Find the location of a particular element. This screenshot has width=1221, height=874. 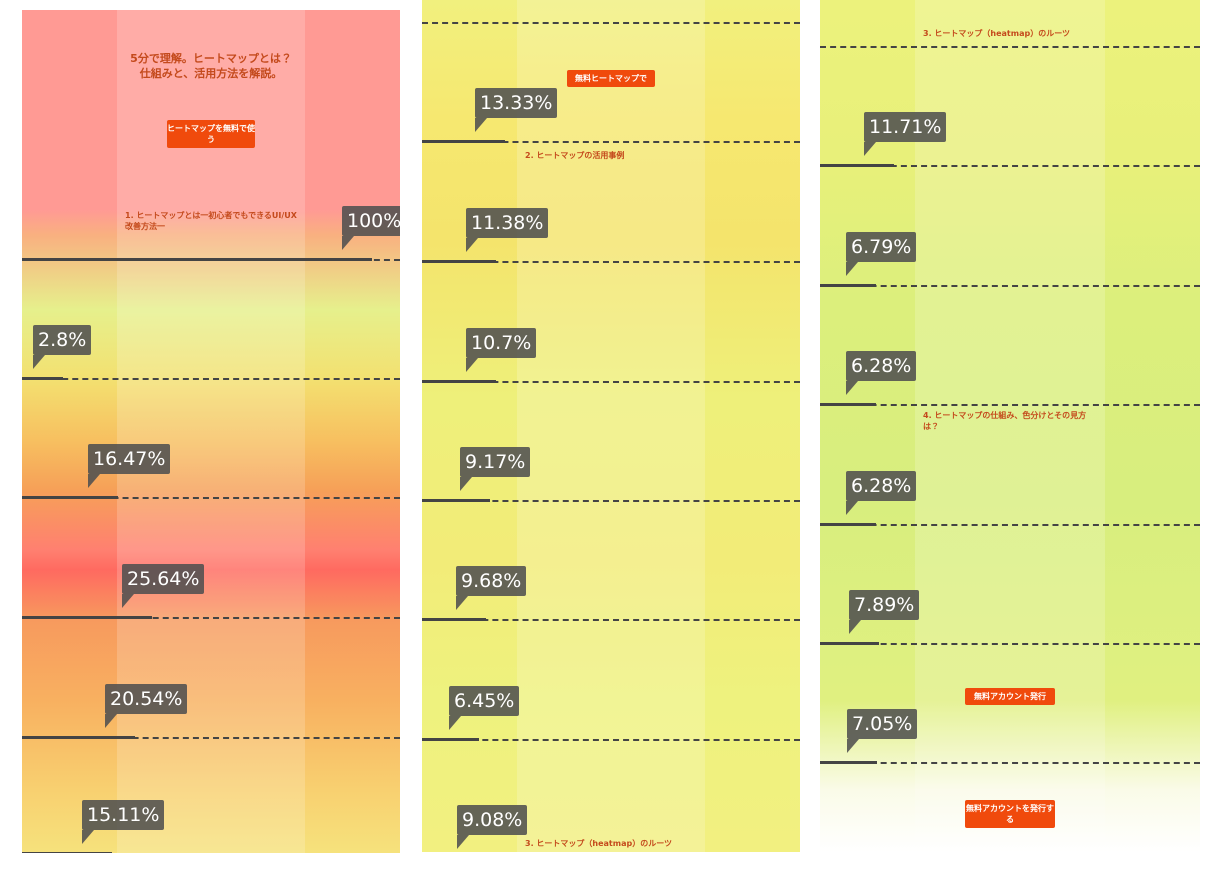

button: 無料アカウントを発行する is located at coordinates (1010, 814).